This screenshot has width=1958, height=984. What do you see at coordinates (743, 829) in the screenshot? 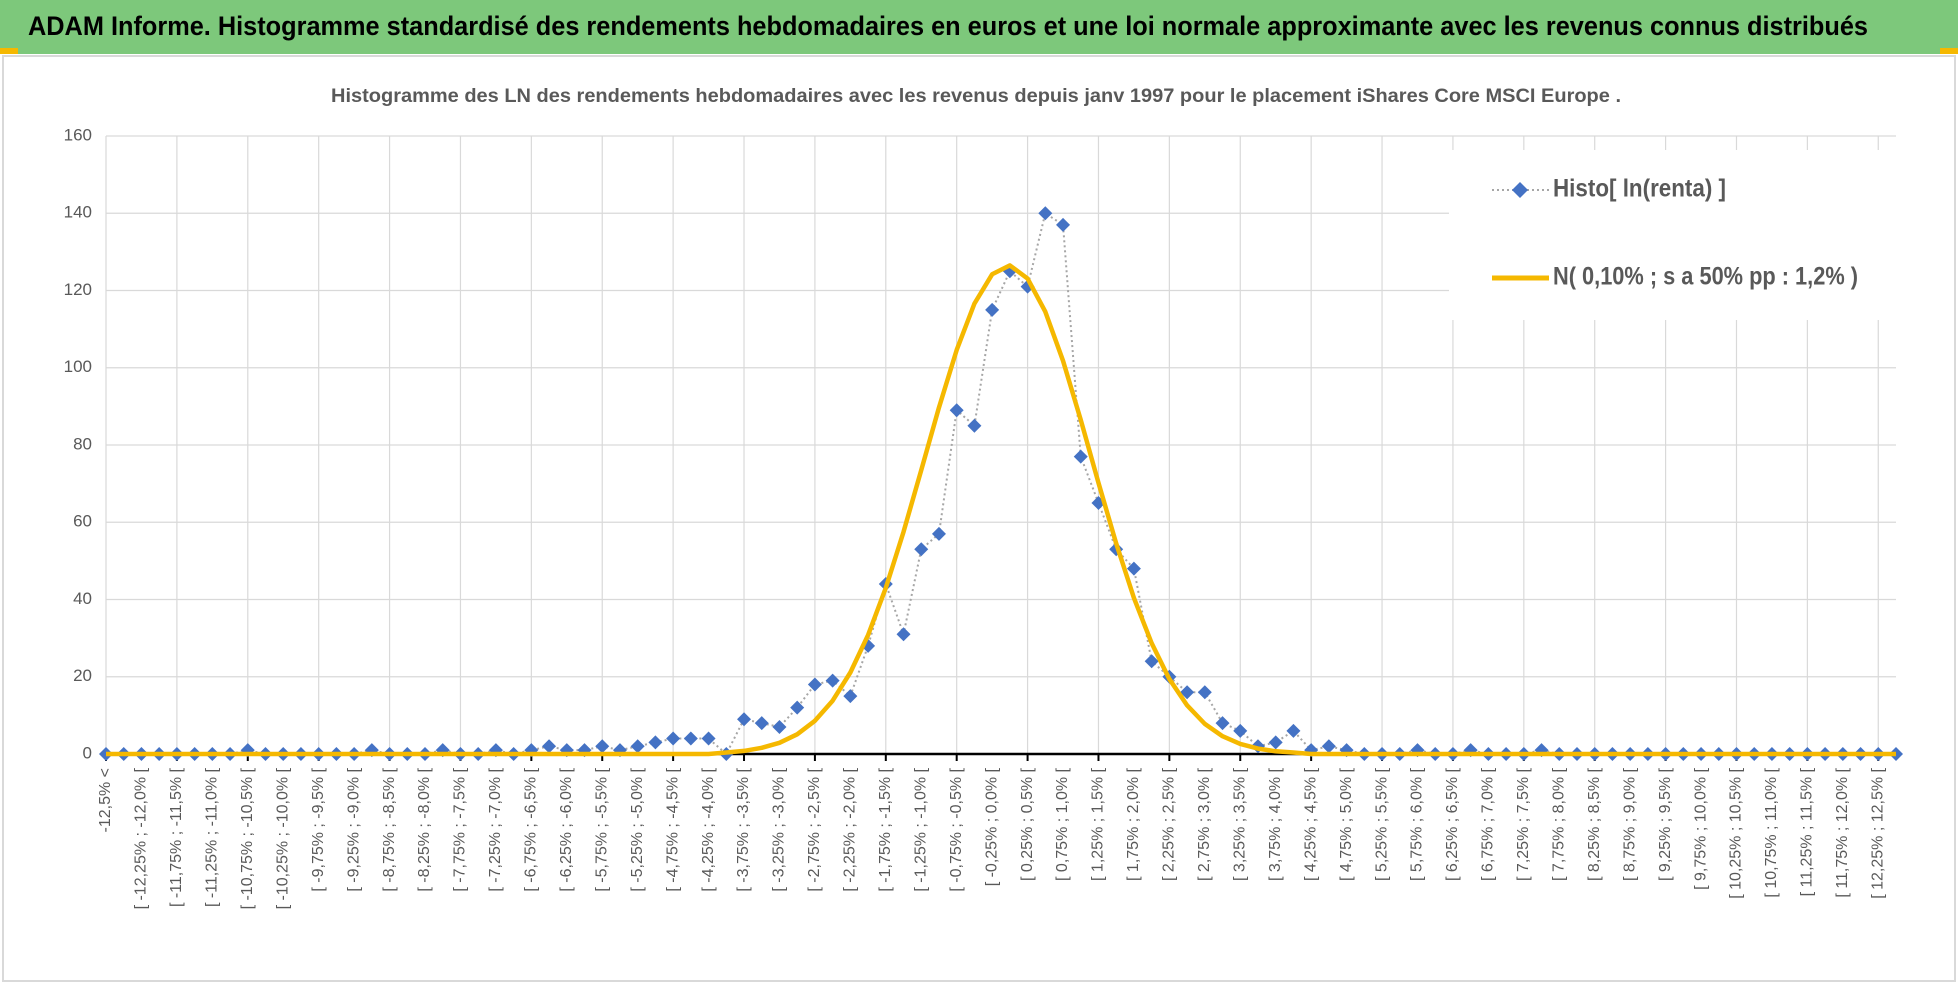
I see `x-tick-label: [ -3,75% ; -3,5% [` at bounding box center [743, 829].